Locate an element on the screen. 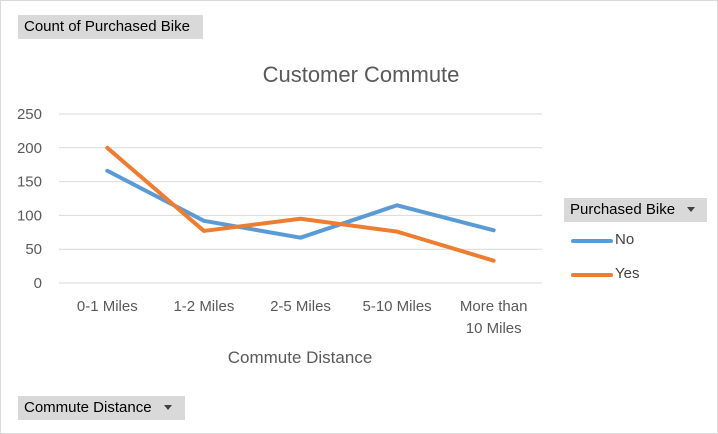  x-tick-label: 1-2 Miles is located at coordinates (203, 306).